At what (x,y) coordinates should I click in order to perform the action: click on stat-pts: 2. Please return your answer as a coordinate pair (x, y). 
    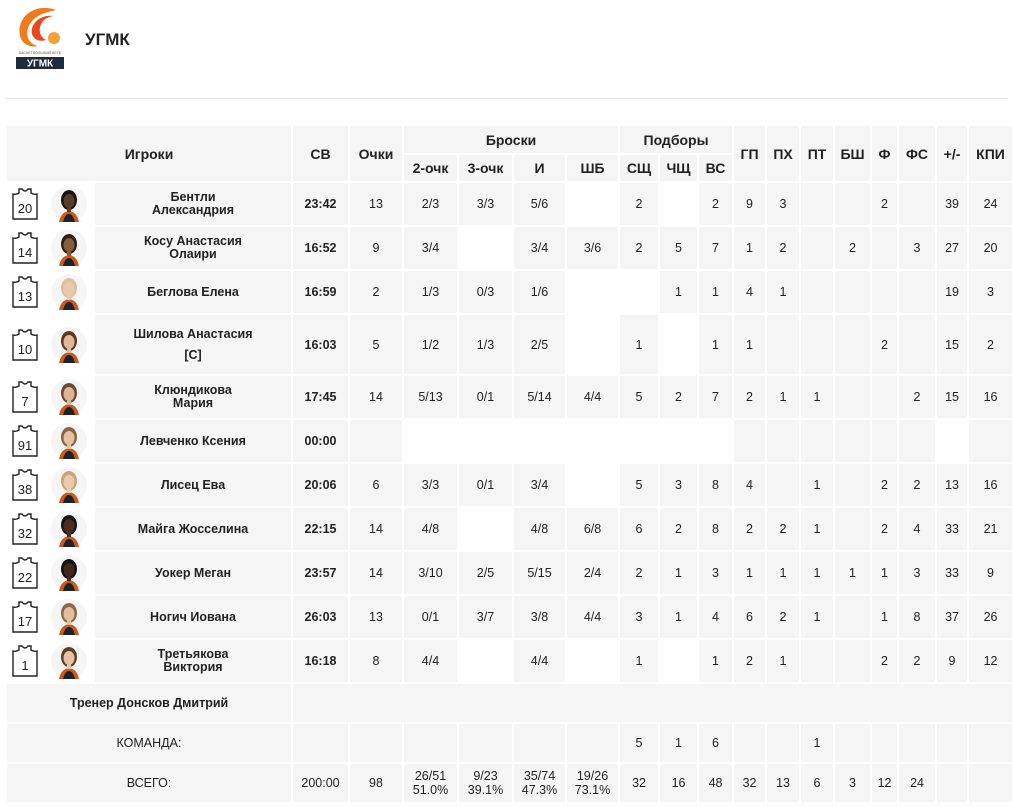
    Looking at the image, I should click on (376, 292).